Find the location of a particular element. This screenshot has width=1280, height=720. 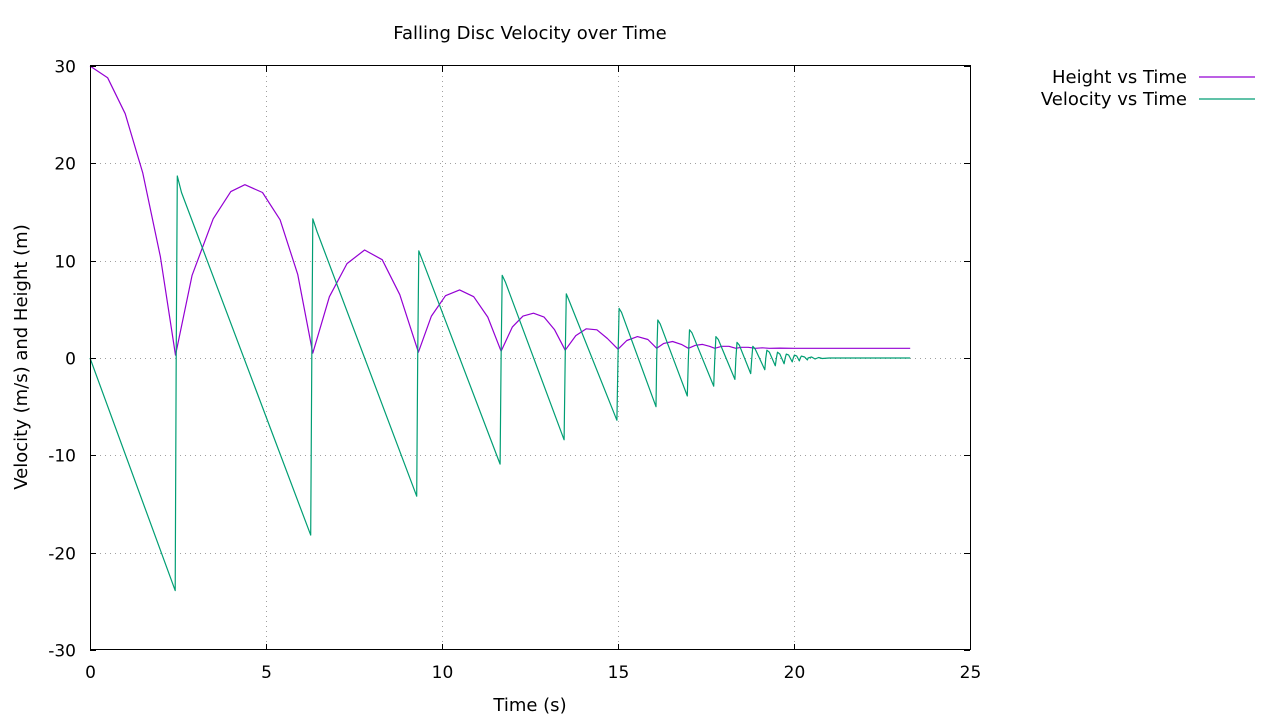

y-tick-label: 30 is located at coordinates (65, 68).